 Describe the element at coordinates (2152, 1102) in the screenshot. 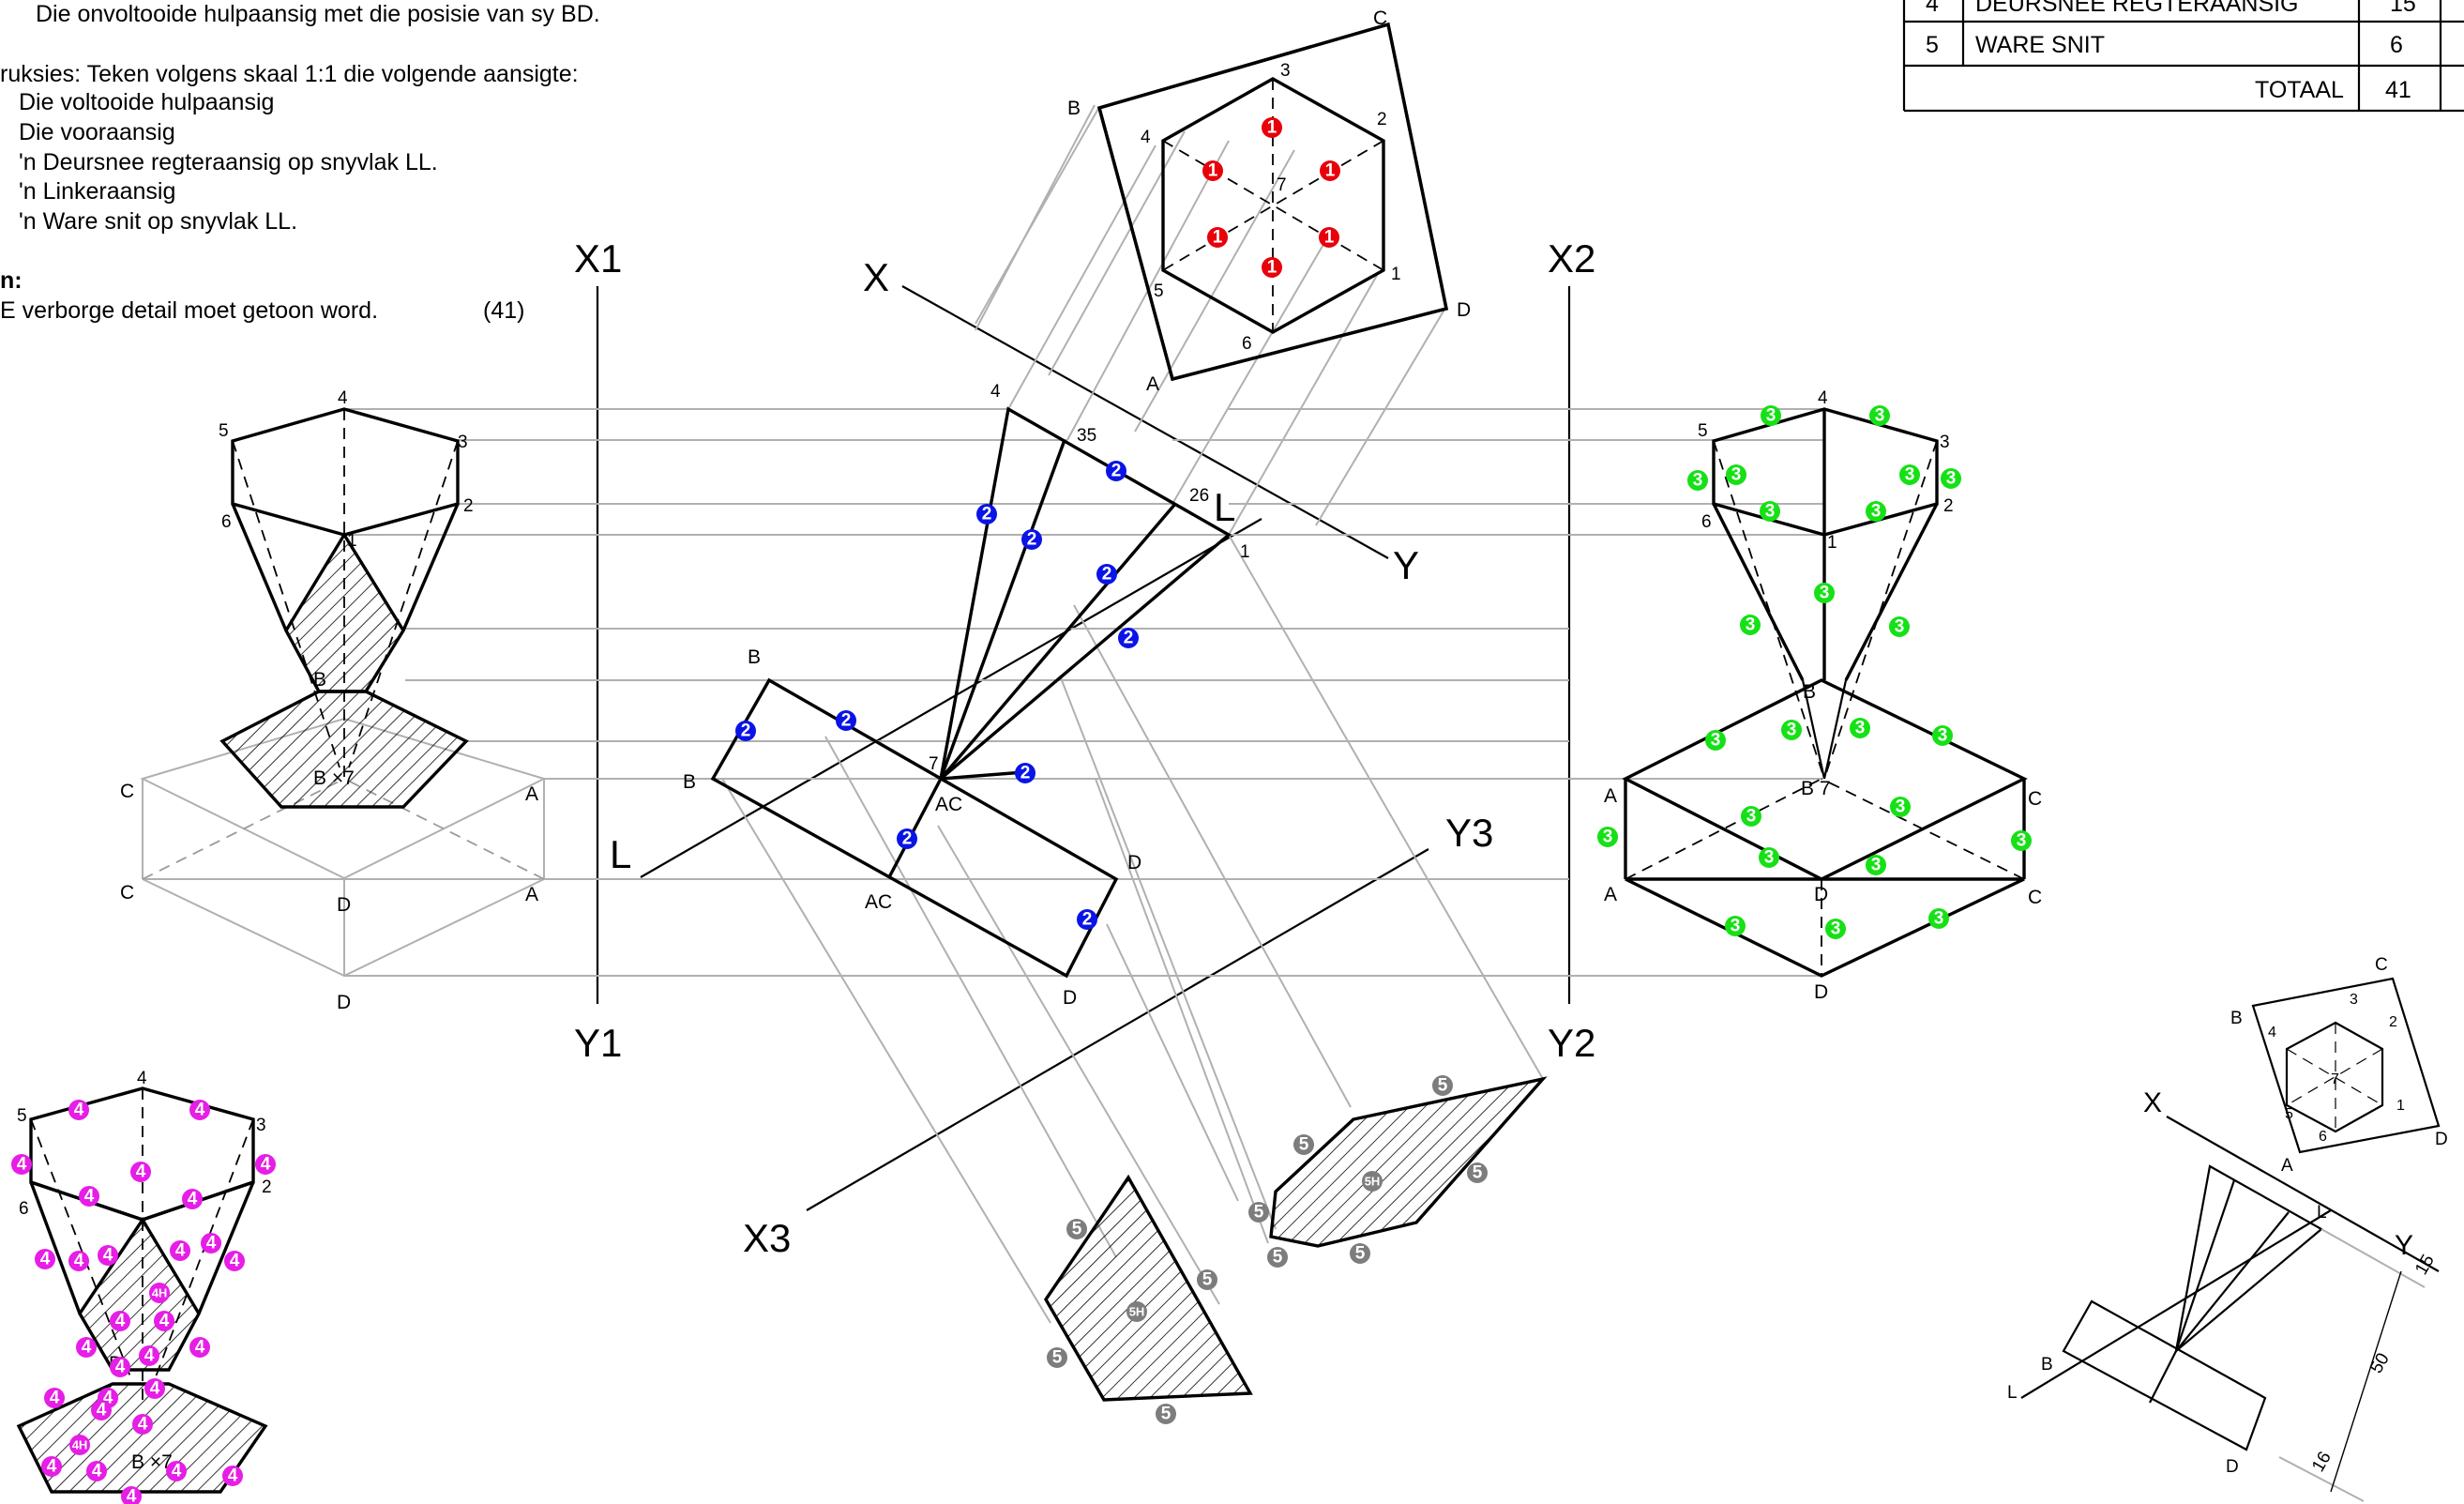

I see `svg-text: X` at that location.